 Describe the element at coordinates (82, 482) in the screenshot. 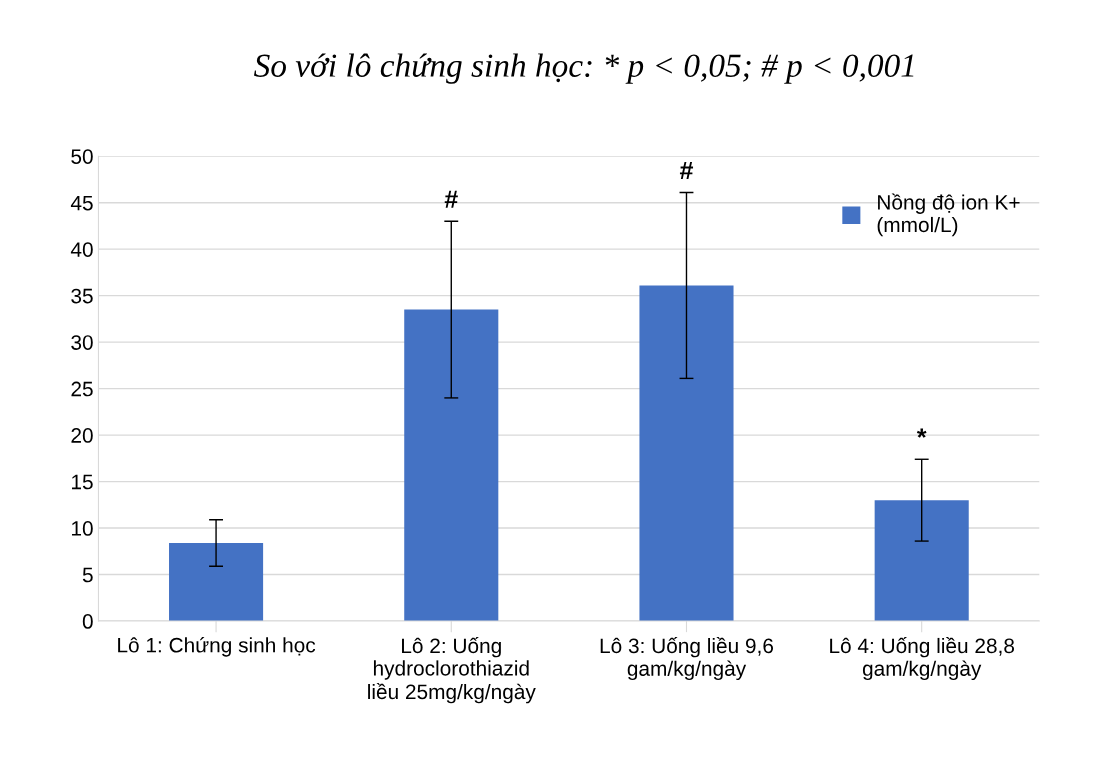

I see `y-tick-label: 15` at that location.